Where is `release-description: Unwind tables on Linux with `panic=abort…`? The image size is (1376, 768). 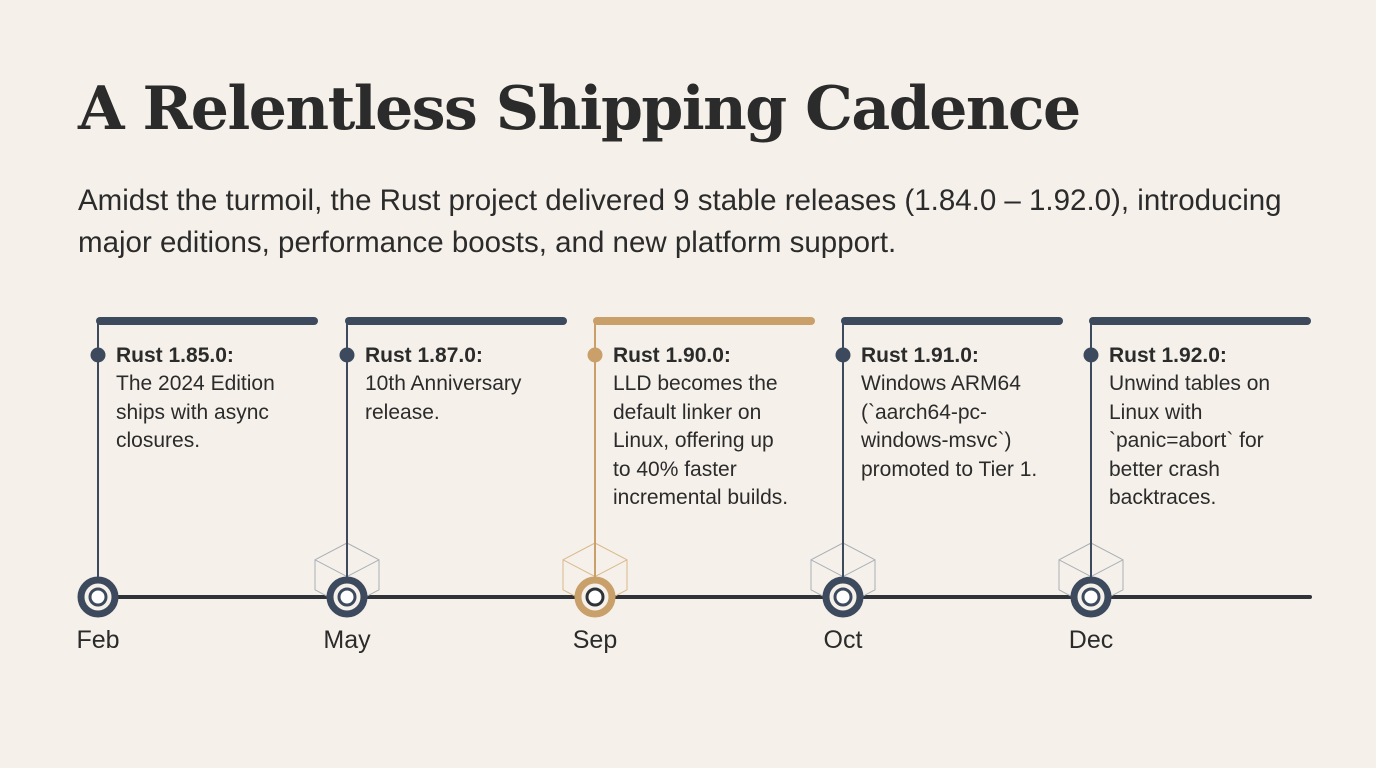 release-description: Unwind tables on Linux with `panic=abort… is located at coordinates (1190, 440).